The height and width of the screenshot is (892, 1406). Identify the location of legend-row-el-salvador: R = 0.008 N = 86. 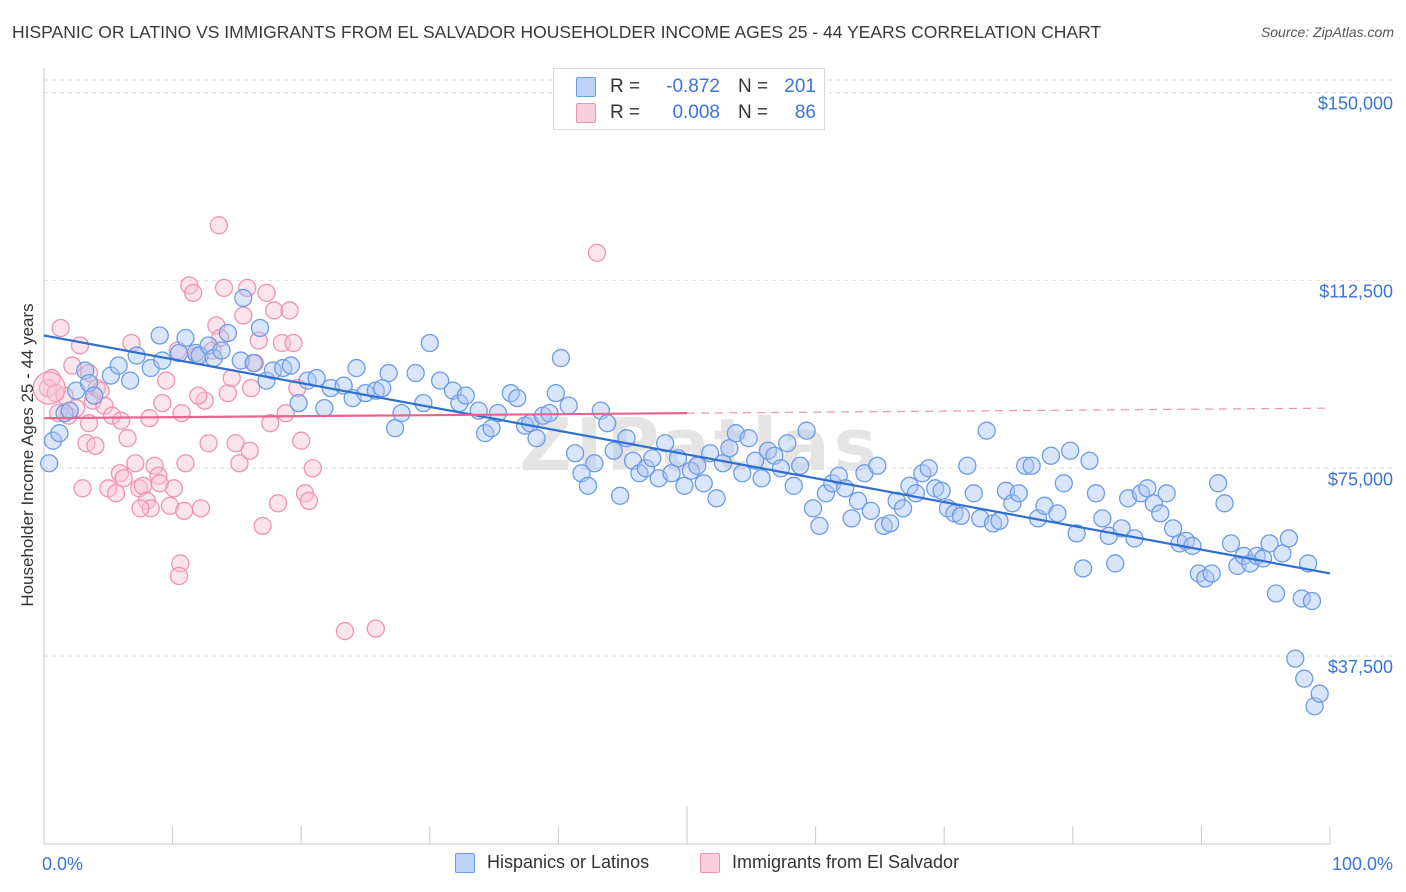
(696, 113).